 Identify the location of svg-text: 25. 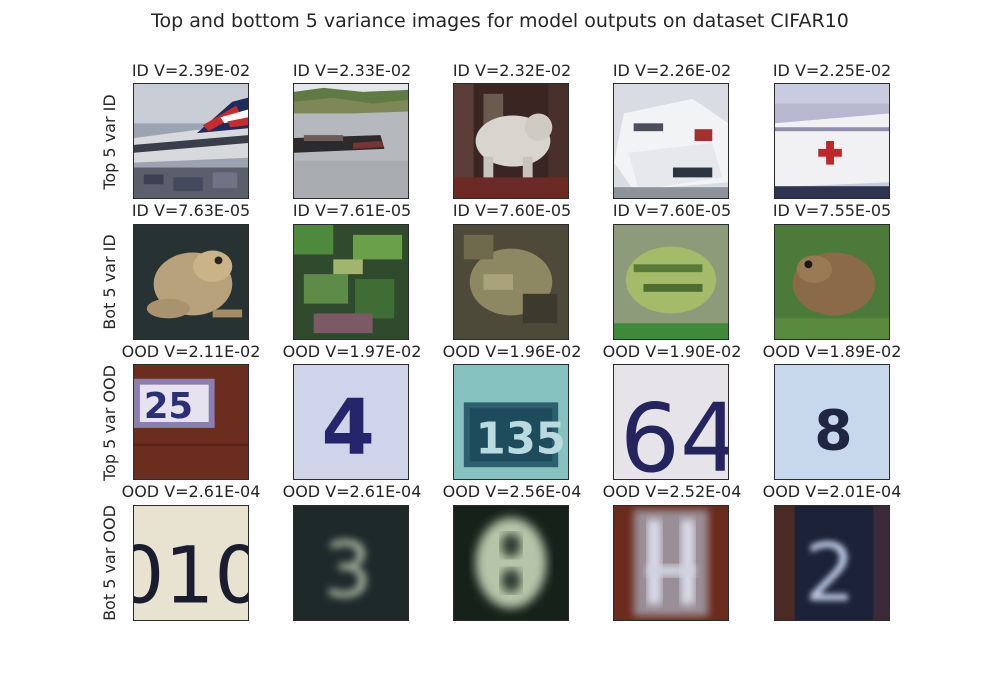
(168, 406).